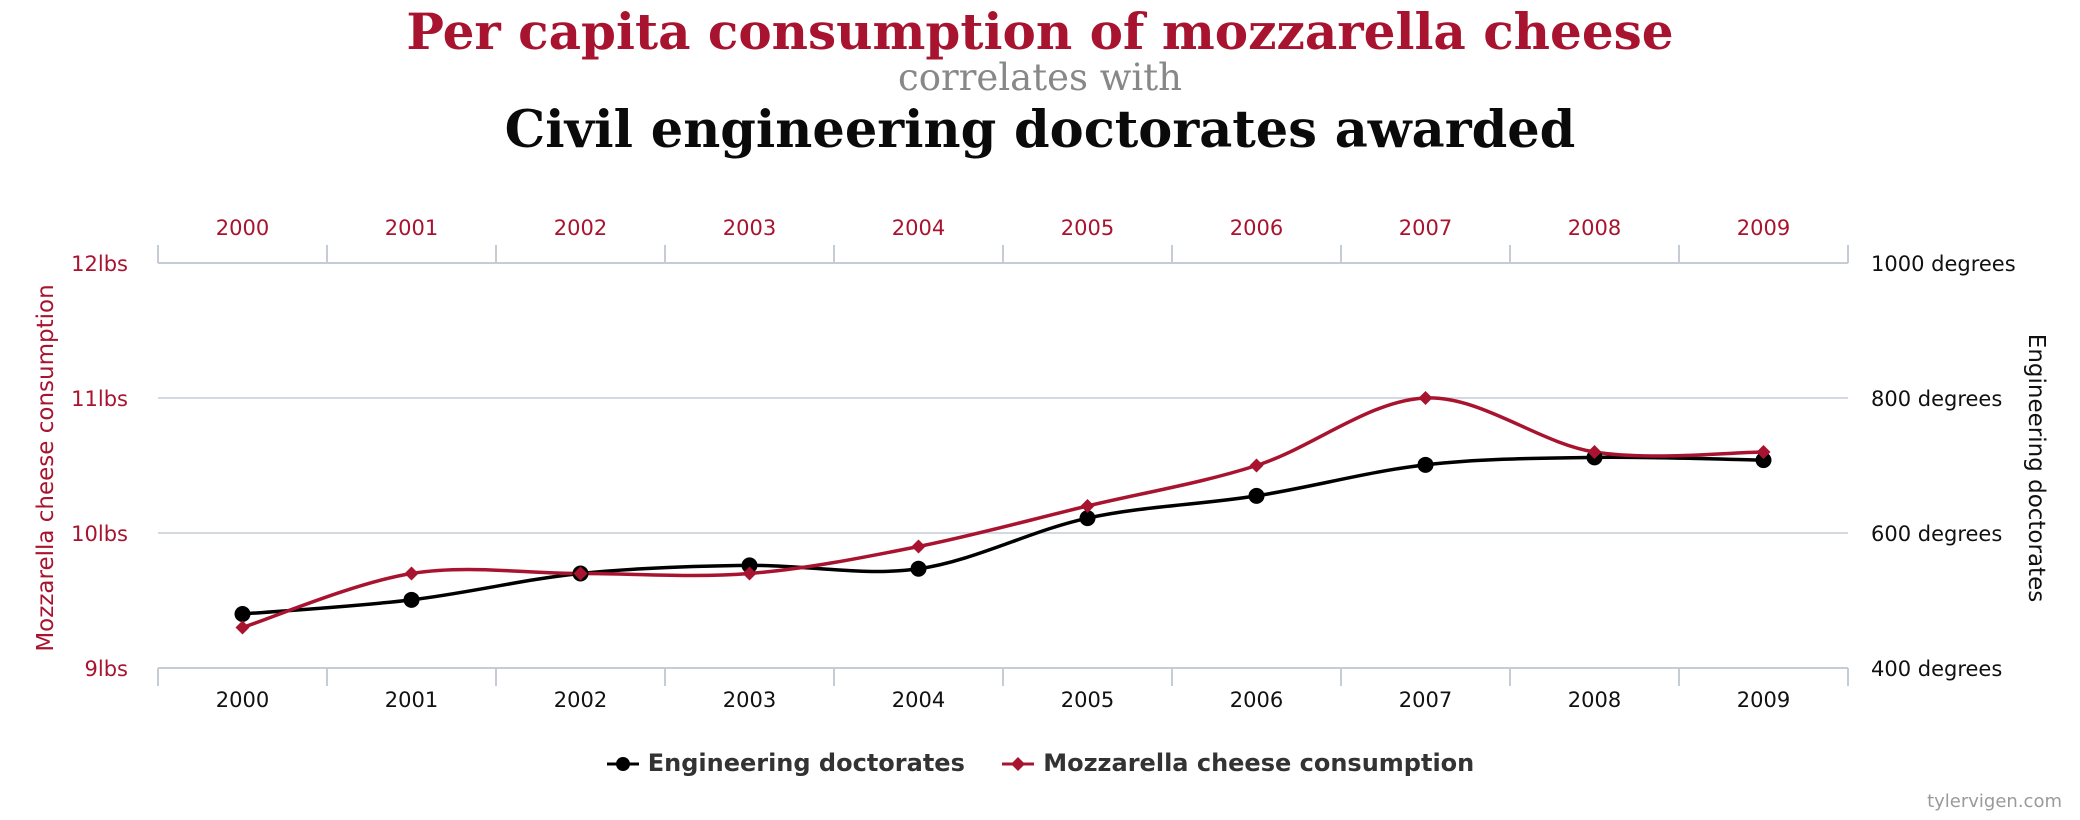 This screenshot has width=2080, height=820. What do you see at coordinates (1087, 700) in the screenshot?
I see `bottom-x-tick-label: 2005` at bounding box center [1087, 700].